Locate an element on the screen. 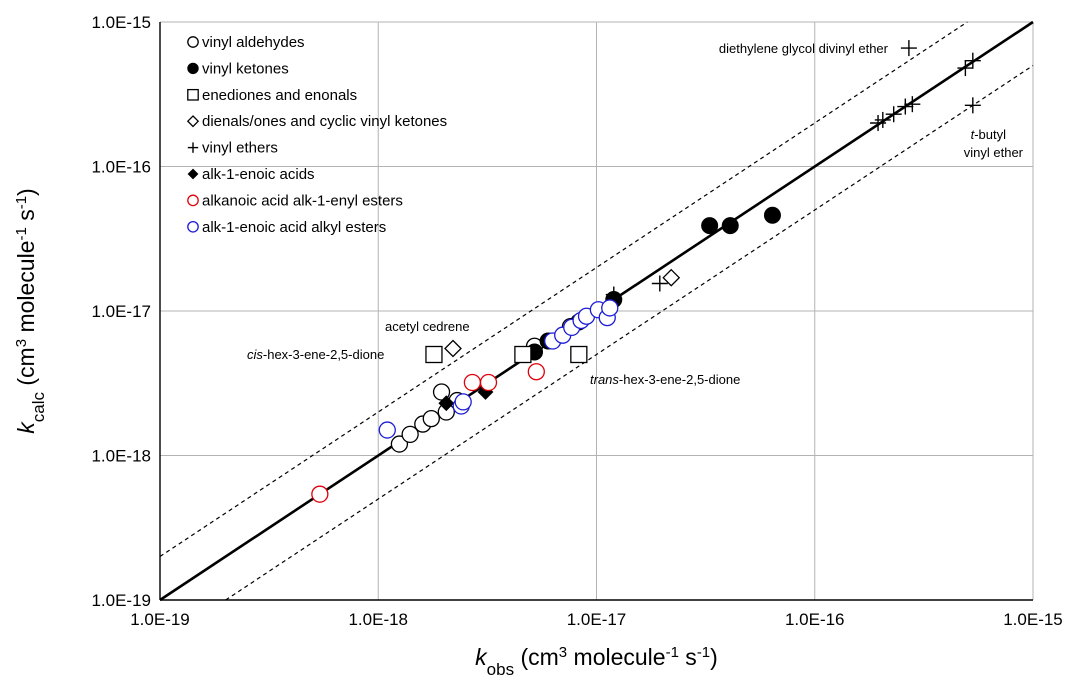  legend-item-vinyl-aldehydes: vinyl aldehydes is located at coordinates (246, 42).